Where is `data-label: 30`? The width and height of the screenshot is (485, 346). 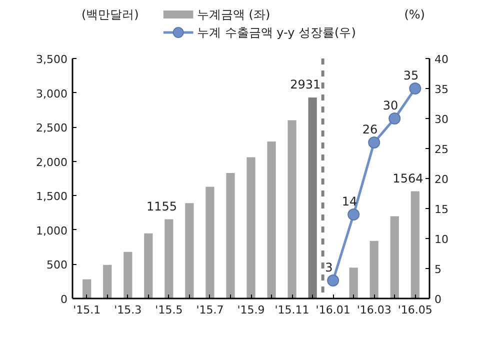 data-label: 30 is located at coordinates (390, 105).